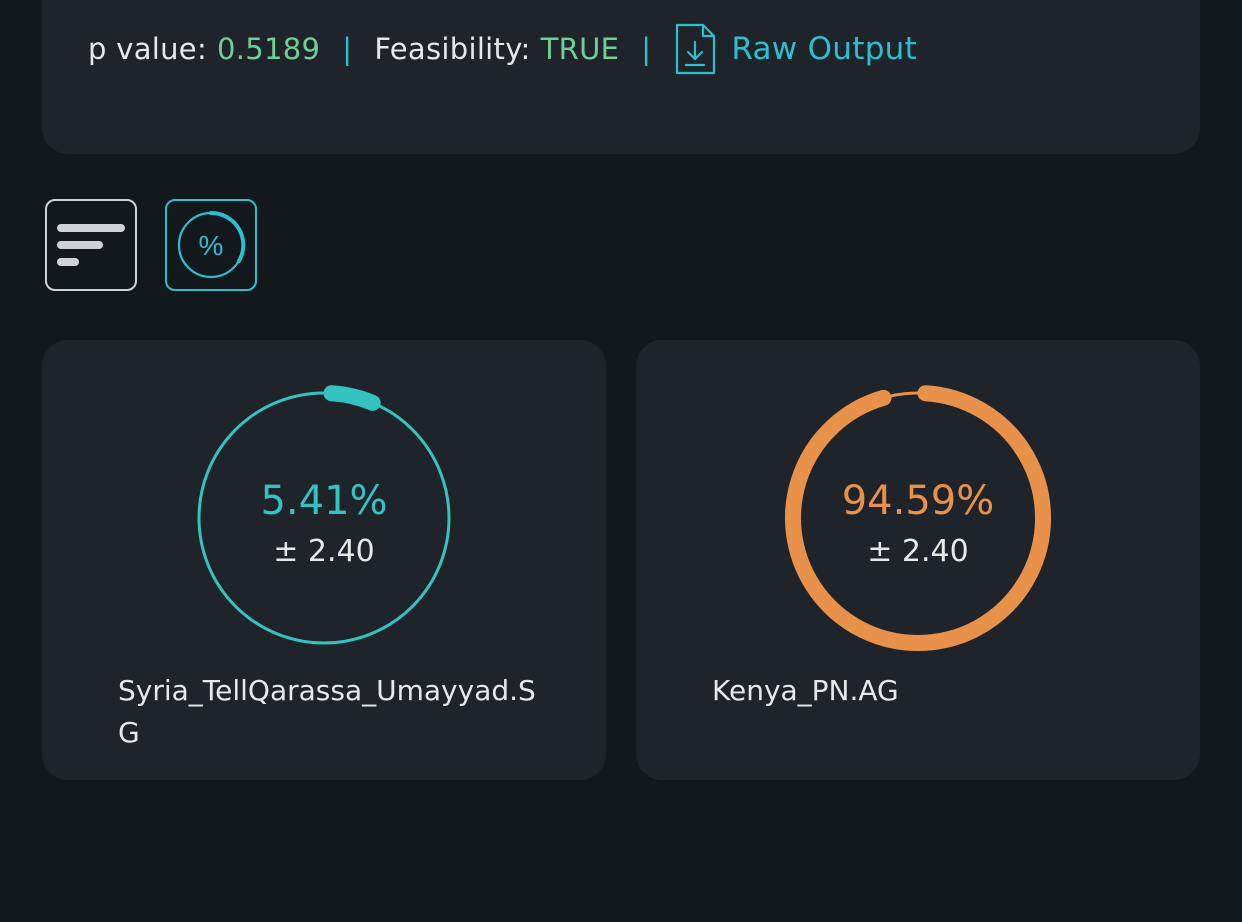 The width and height of the screenshot is (1242, 922). I want to click on p-value: 0.5189, so click(269, 49).